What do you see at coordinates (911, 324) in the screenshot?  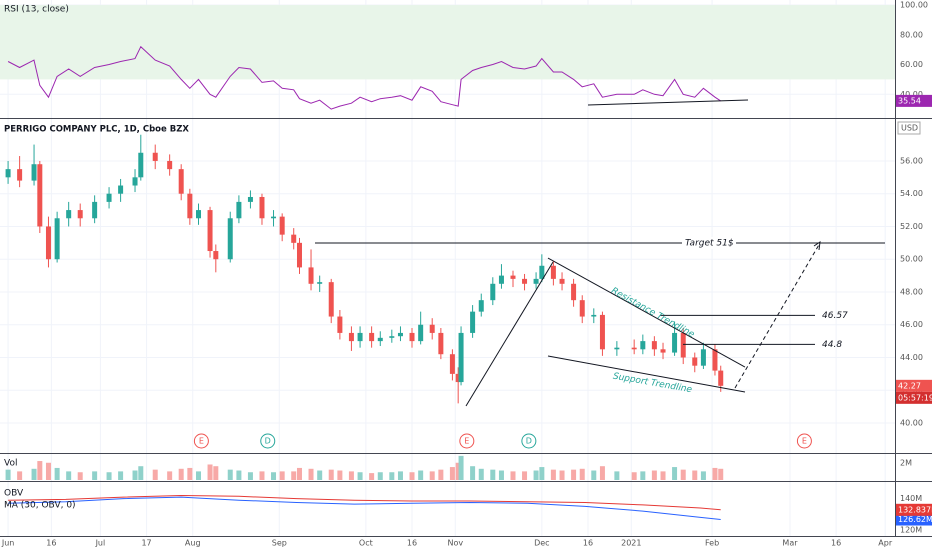 I see `y-tick-label: 46.00` at bounding box center [911, 324].